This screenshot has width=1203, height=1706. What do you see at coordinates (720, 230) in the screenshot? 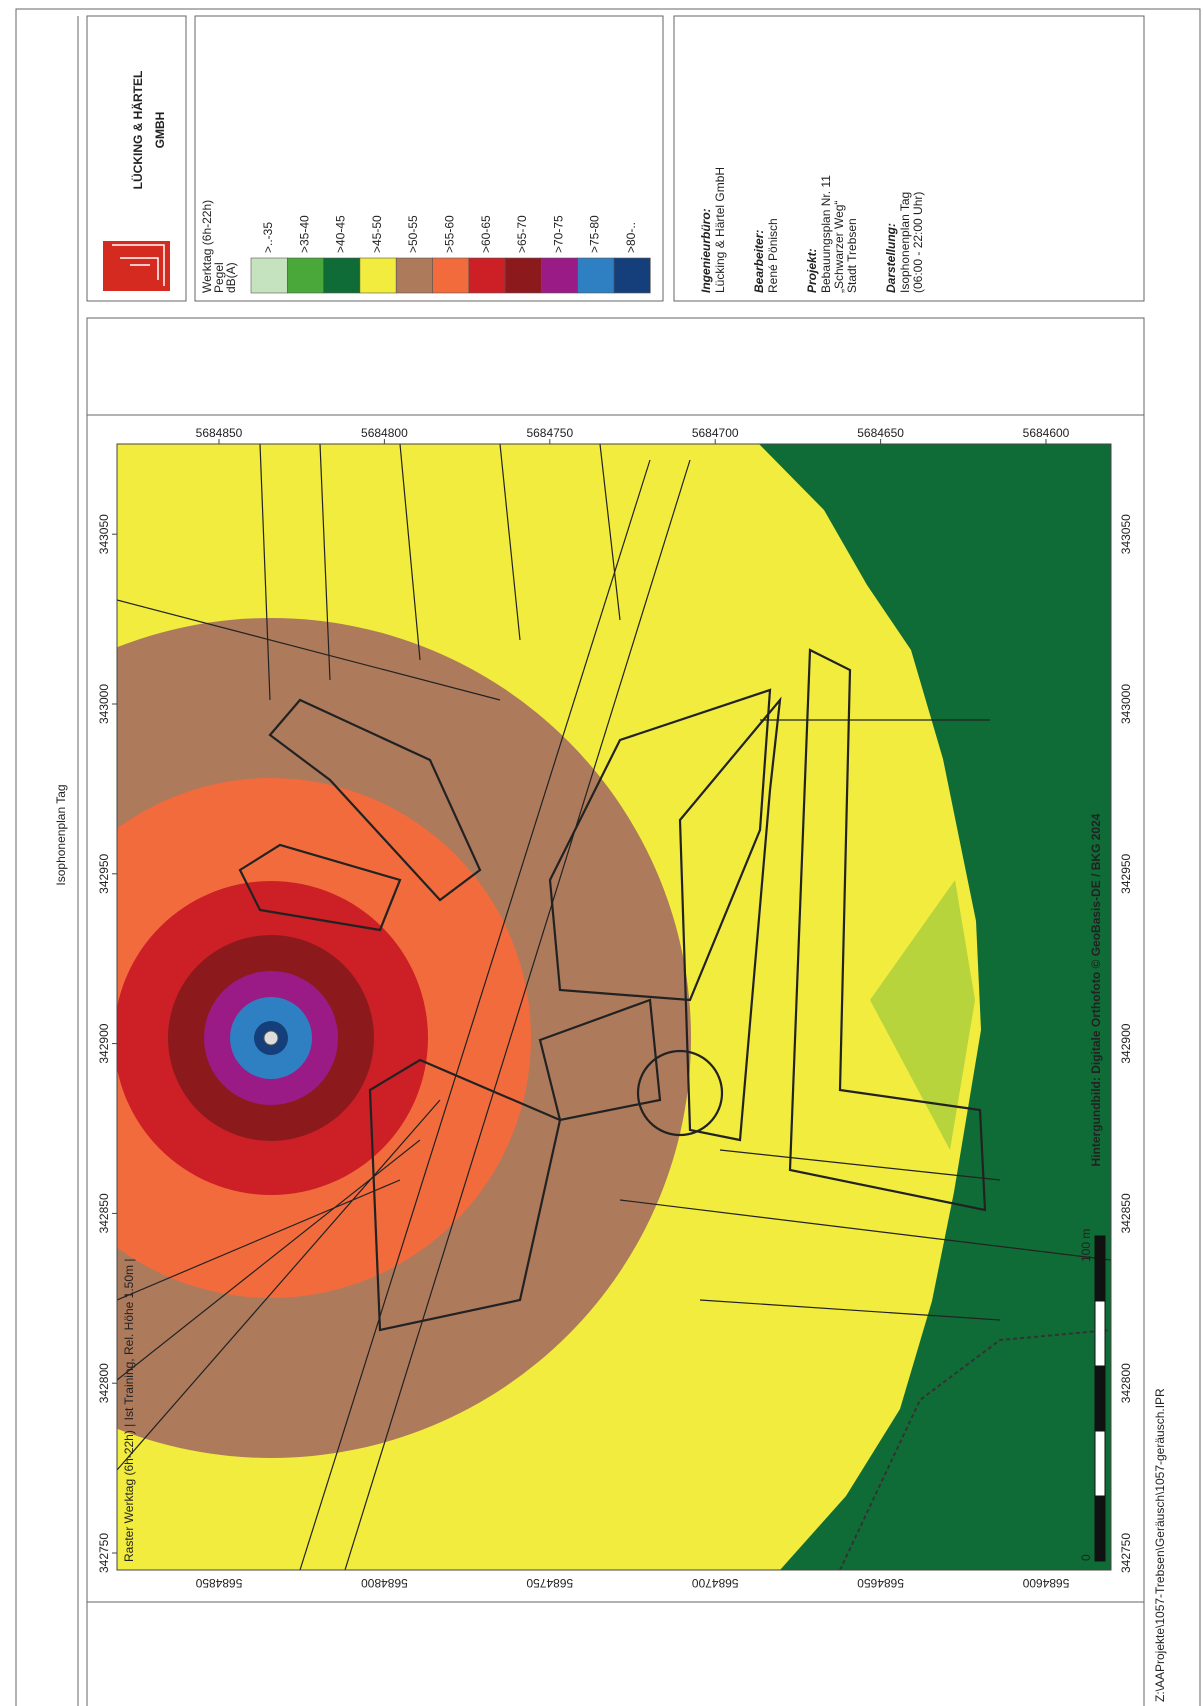
I see `info-line: Lücking & Härtel GmbH` at bounding box center [720, 230].